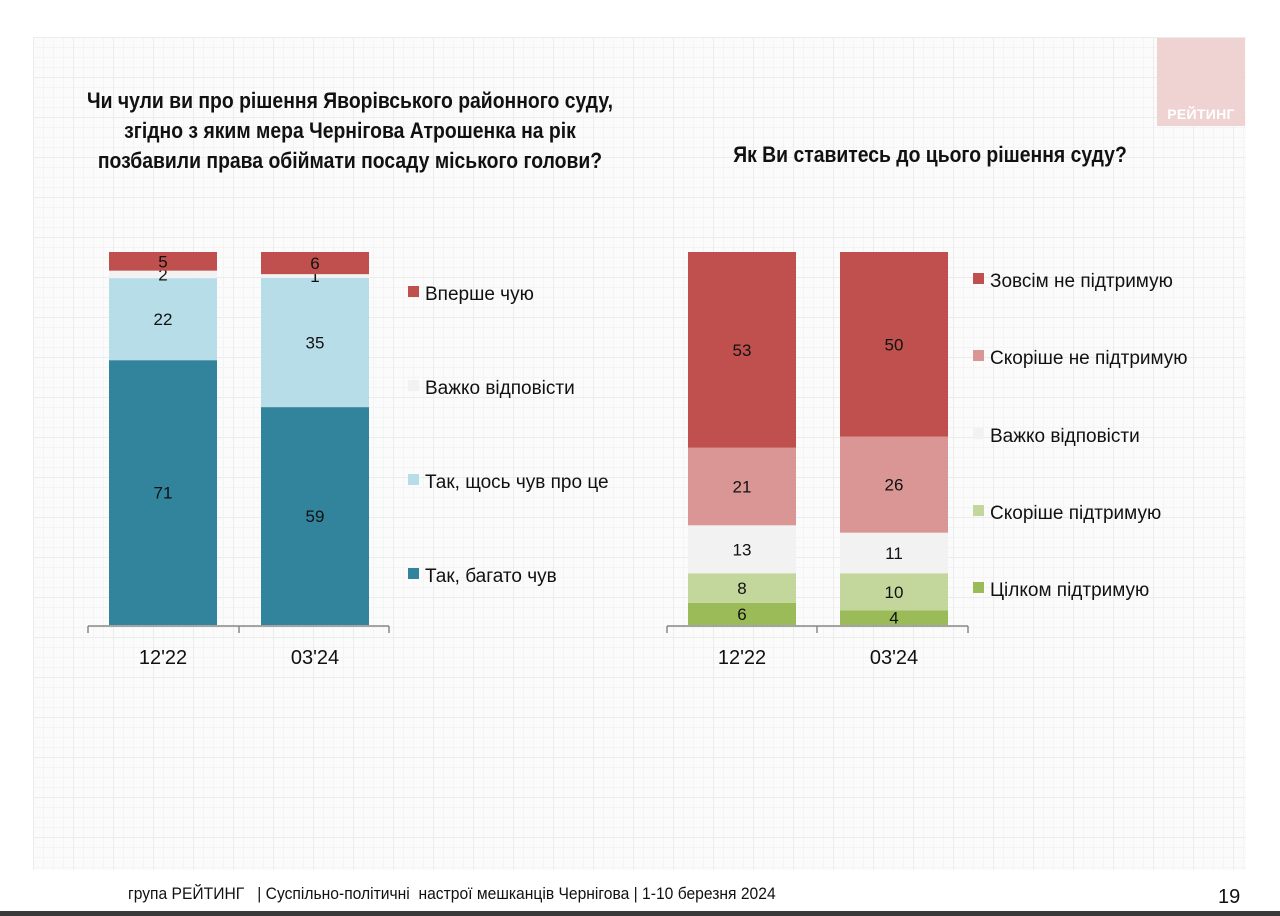 This screenshot has width=1280, height=916. I want to click on chart1-data-label: 71, so click(163, 493).